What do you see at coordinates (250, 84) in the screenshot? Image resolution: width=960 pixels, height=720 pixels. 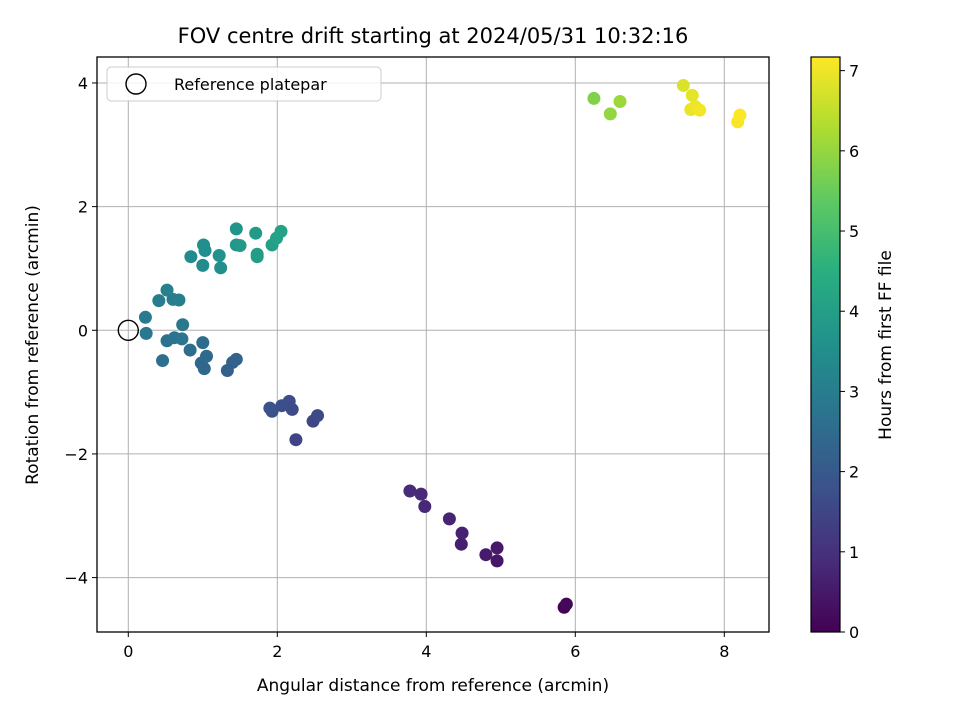 I see `legend-label-reference: Reference platepar` at bounding box center [250, 84].